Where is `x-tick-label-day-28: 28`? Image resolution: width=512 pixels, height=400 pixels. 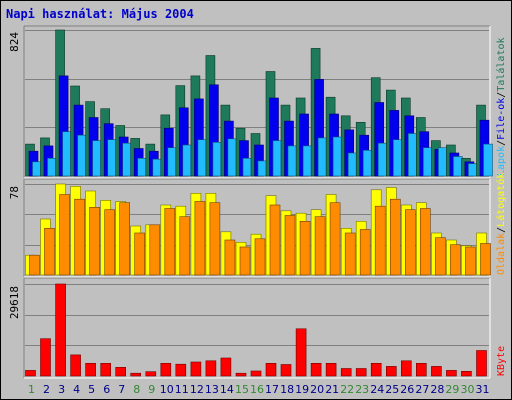 x-tick-label-day-28: 28 is located at coordinates (437, 389).